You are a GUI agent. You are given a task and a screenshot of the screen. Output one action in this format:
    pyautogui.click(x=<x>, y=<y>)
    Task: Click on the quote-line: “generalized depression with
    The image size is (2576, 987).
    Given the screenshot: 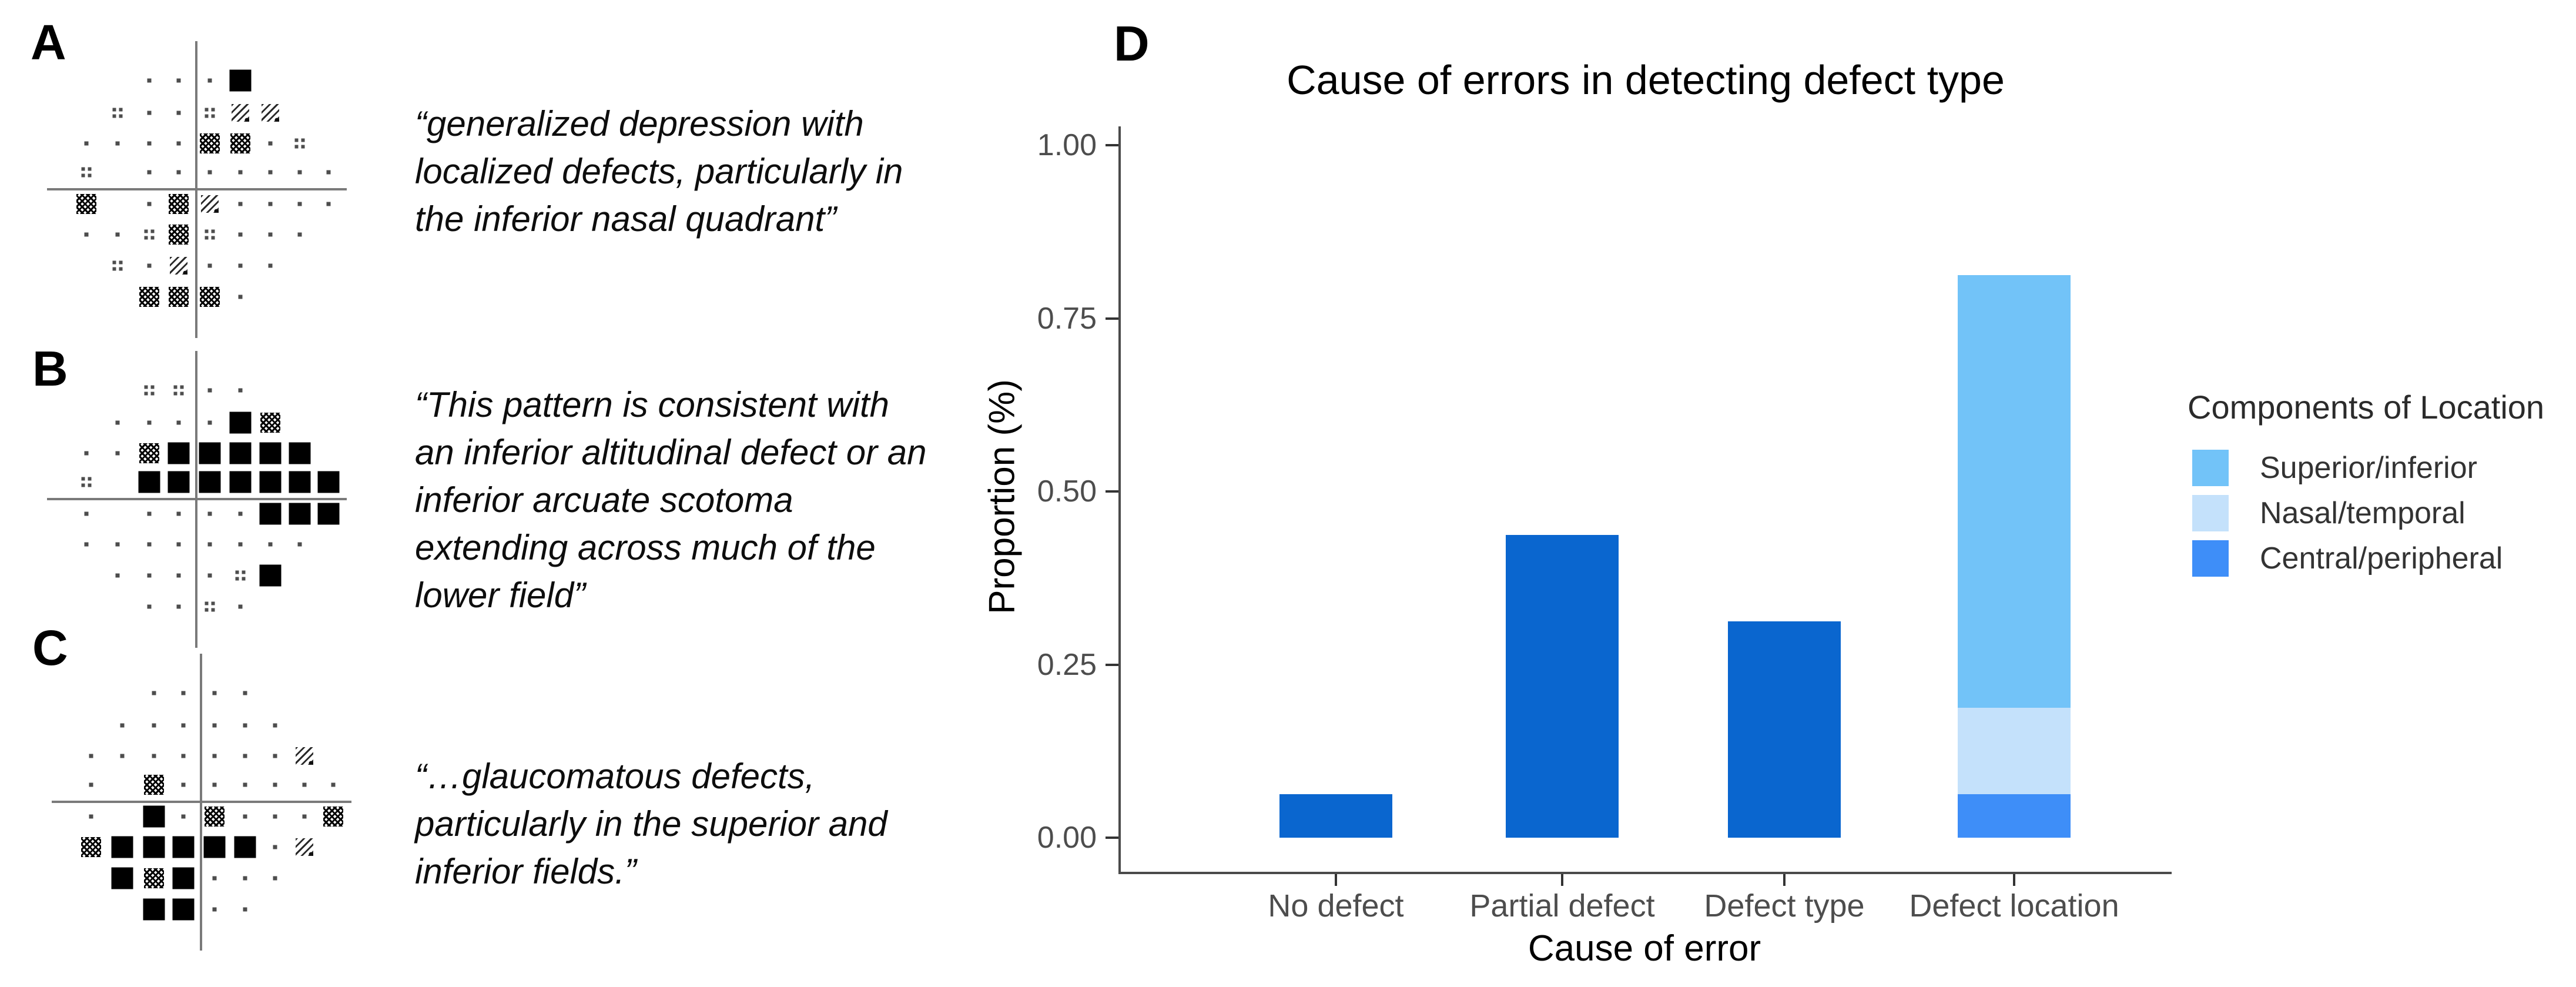 What is the action you would take?
    pyautogui.click(x=639, y=123)
    